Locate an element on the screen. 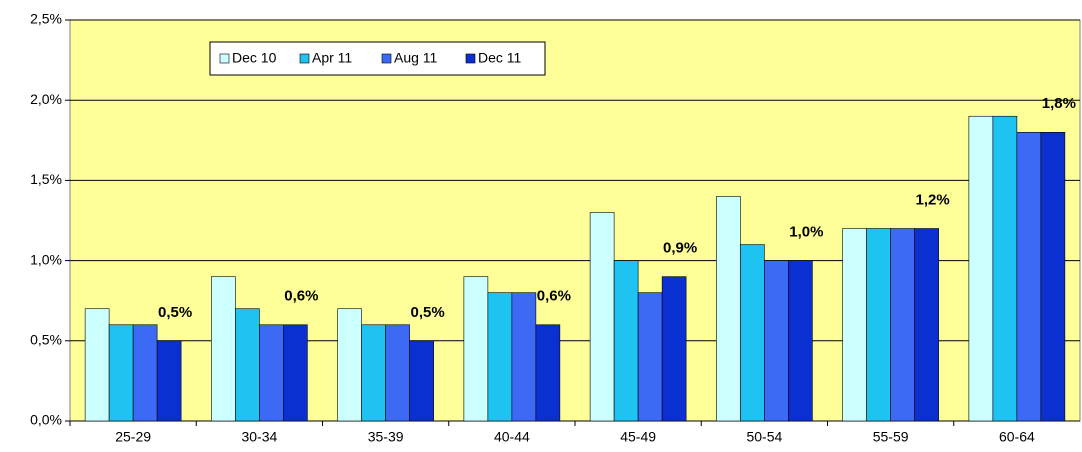  x-tick-label: 35-39 is located at coordinates (386, 437).